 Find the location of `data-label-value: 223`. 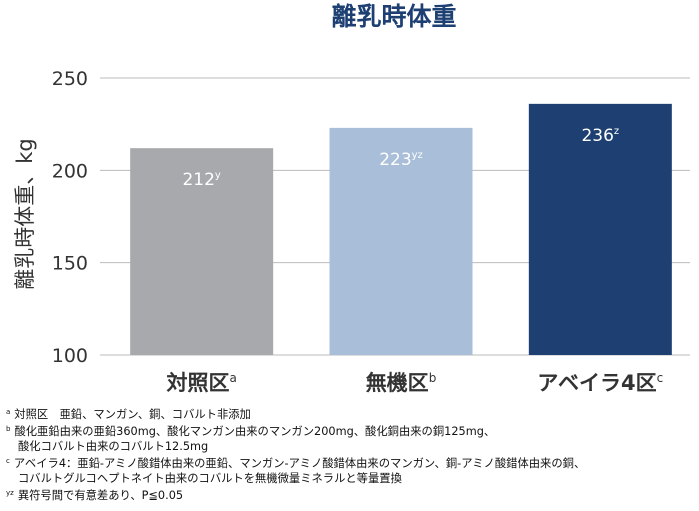

data-label-value: 223 is located at coordinates (395, 160).